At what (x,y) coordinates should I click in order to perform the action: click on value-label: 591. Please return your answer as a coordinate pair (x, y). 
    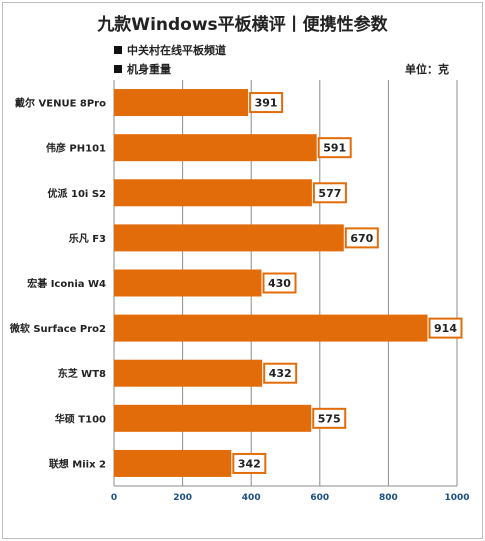
    Looking at the image, I should click on (334, 148).